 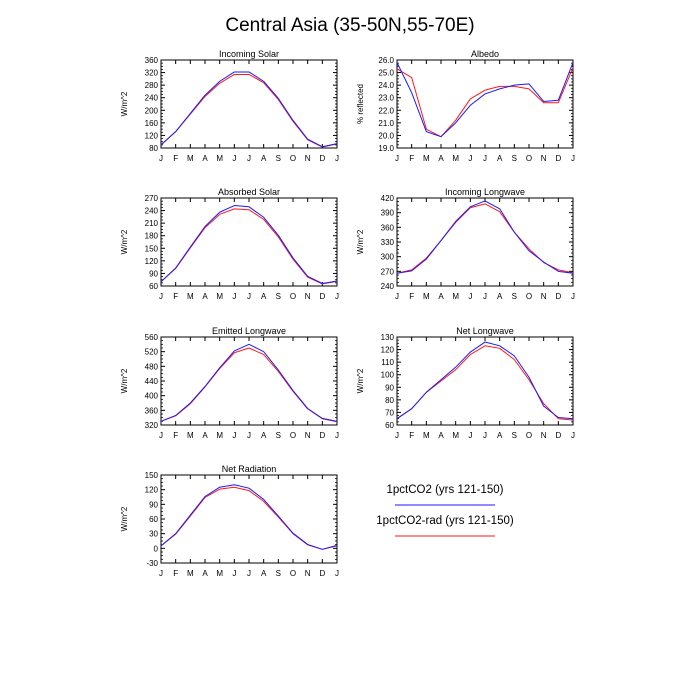 I want to click on y-tick-label: 23.0, so click(x=386, y=98).